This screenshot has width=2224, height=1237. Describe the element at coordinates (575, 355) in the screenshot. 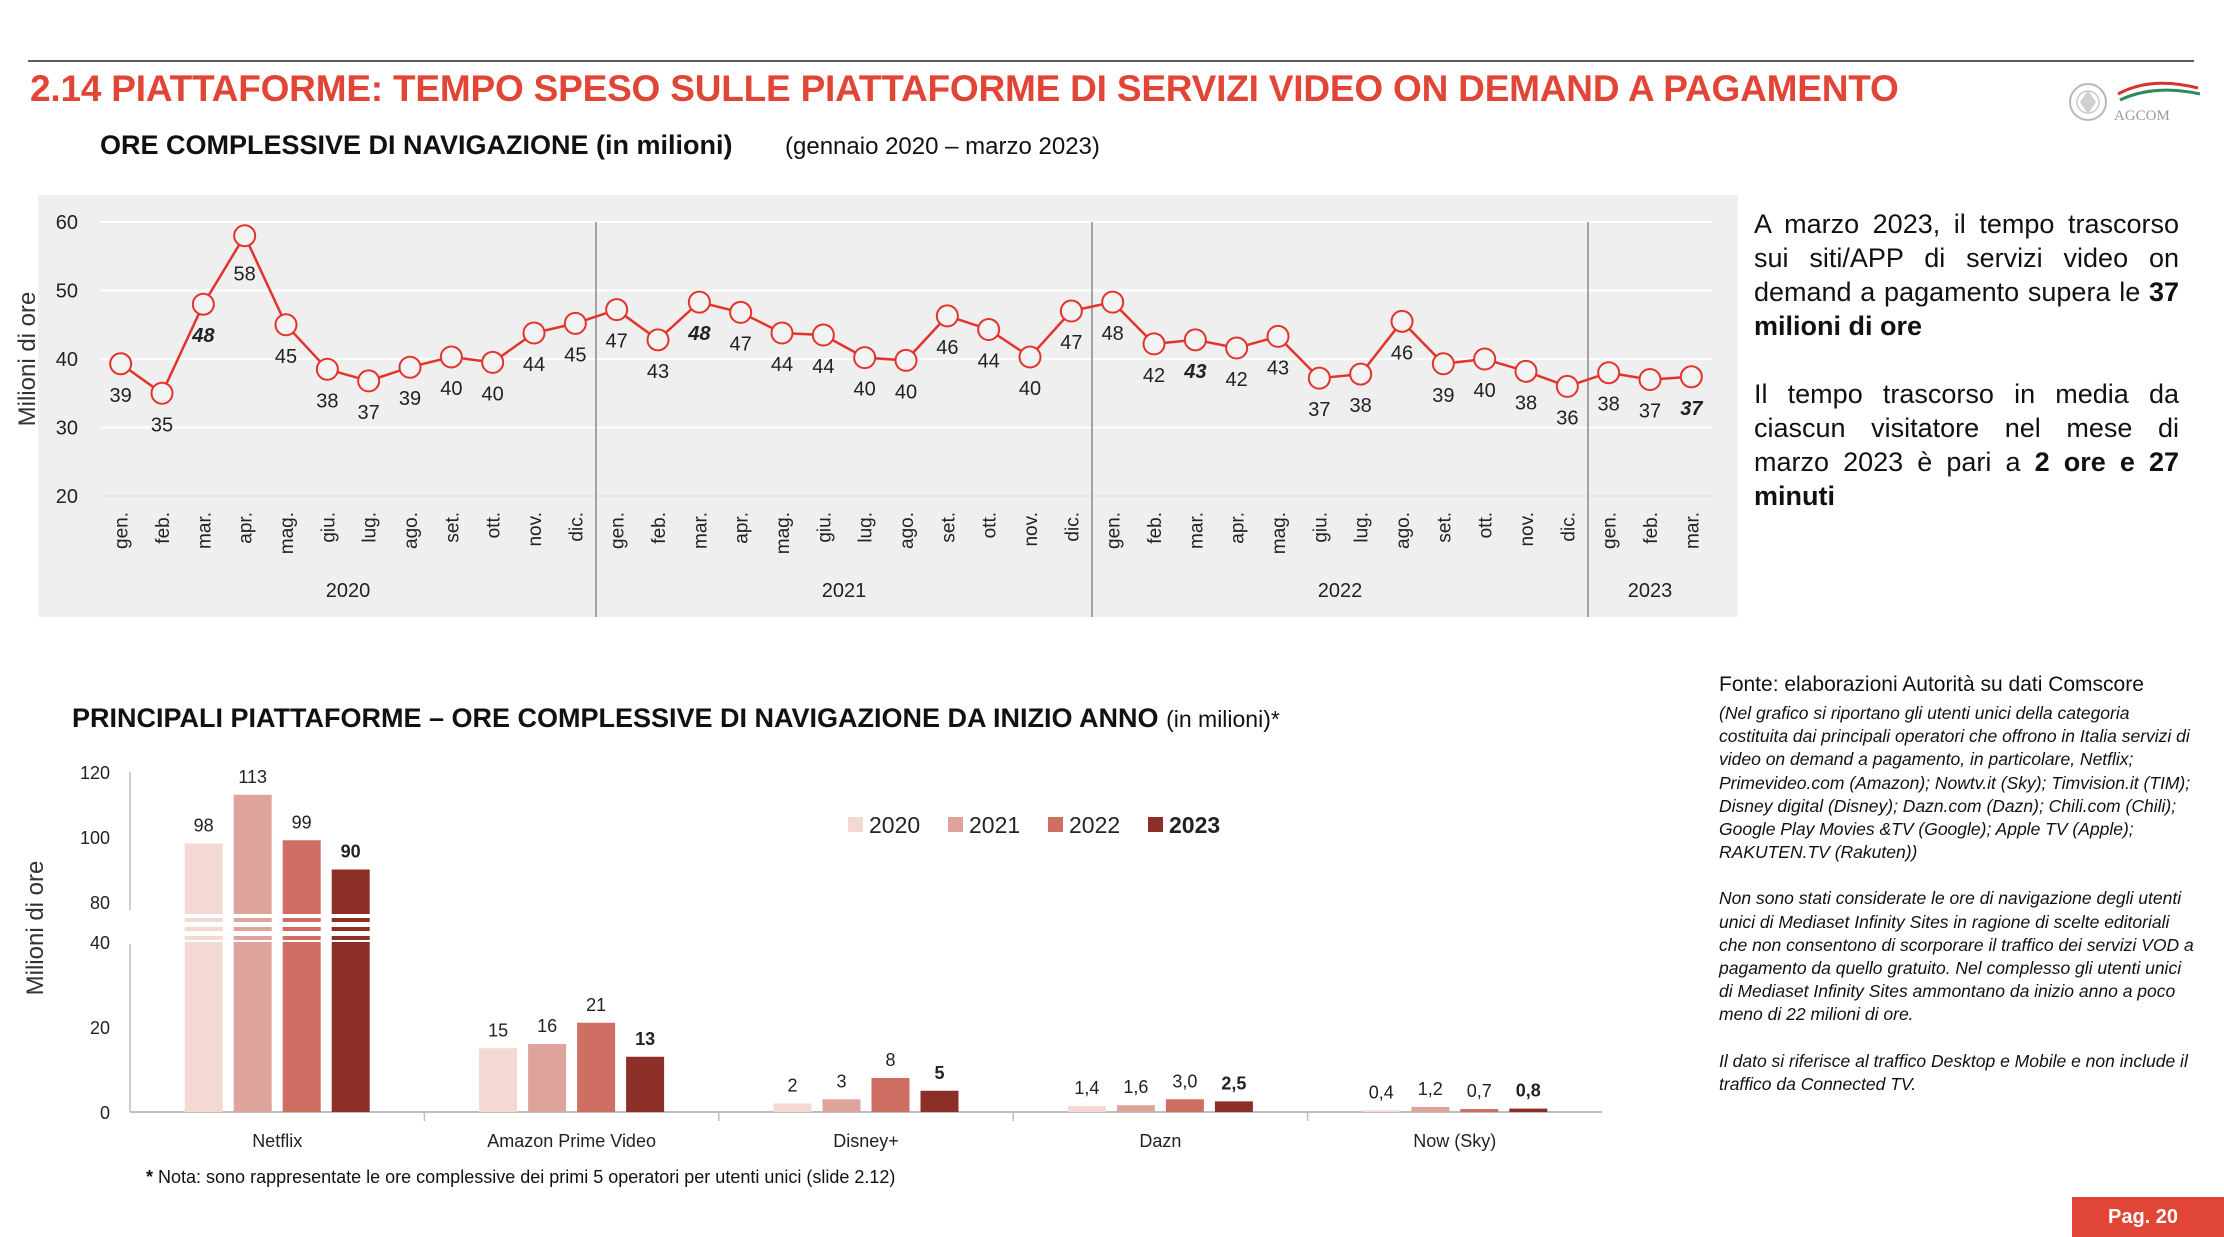

I see `data-label: 45` at that location.